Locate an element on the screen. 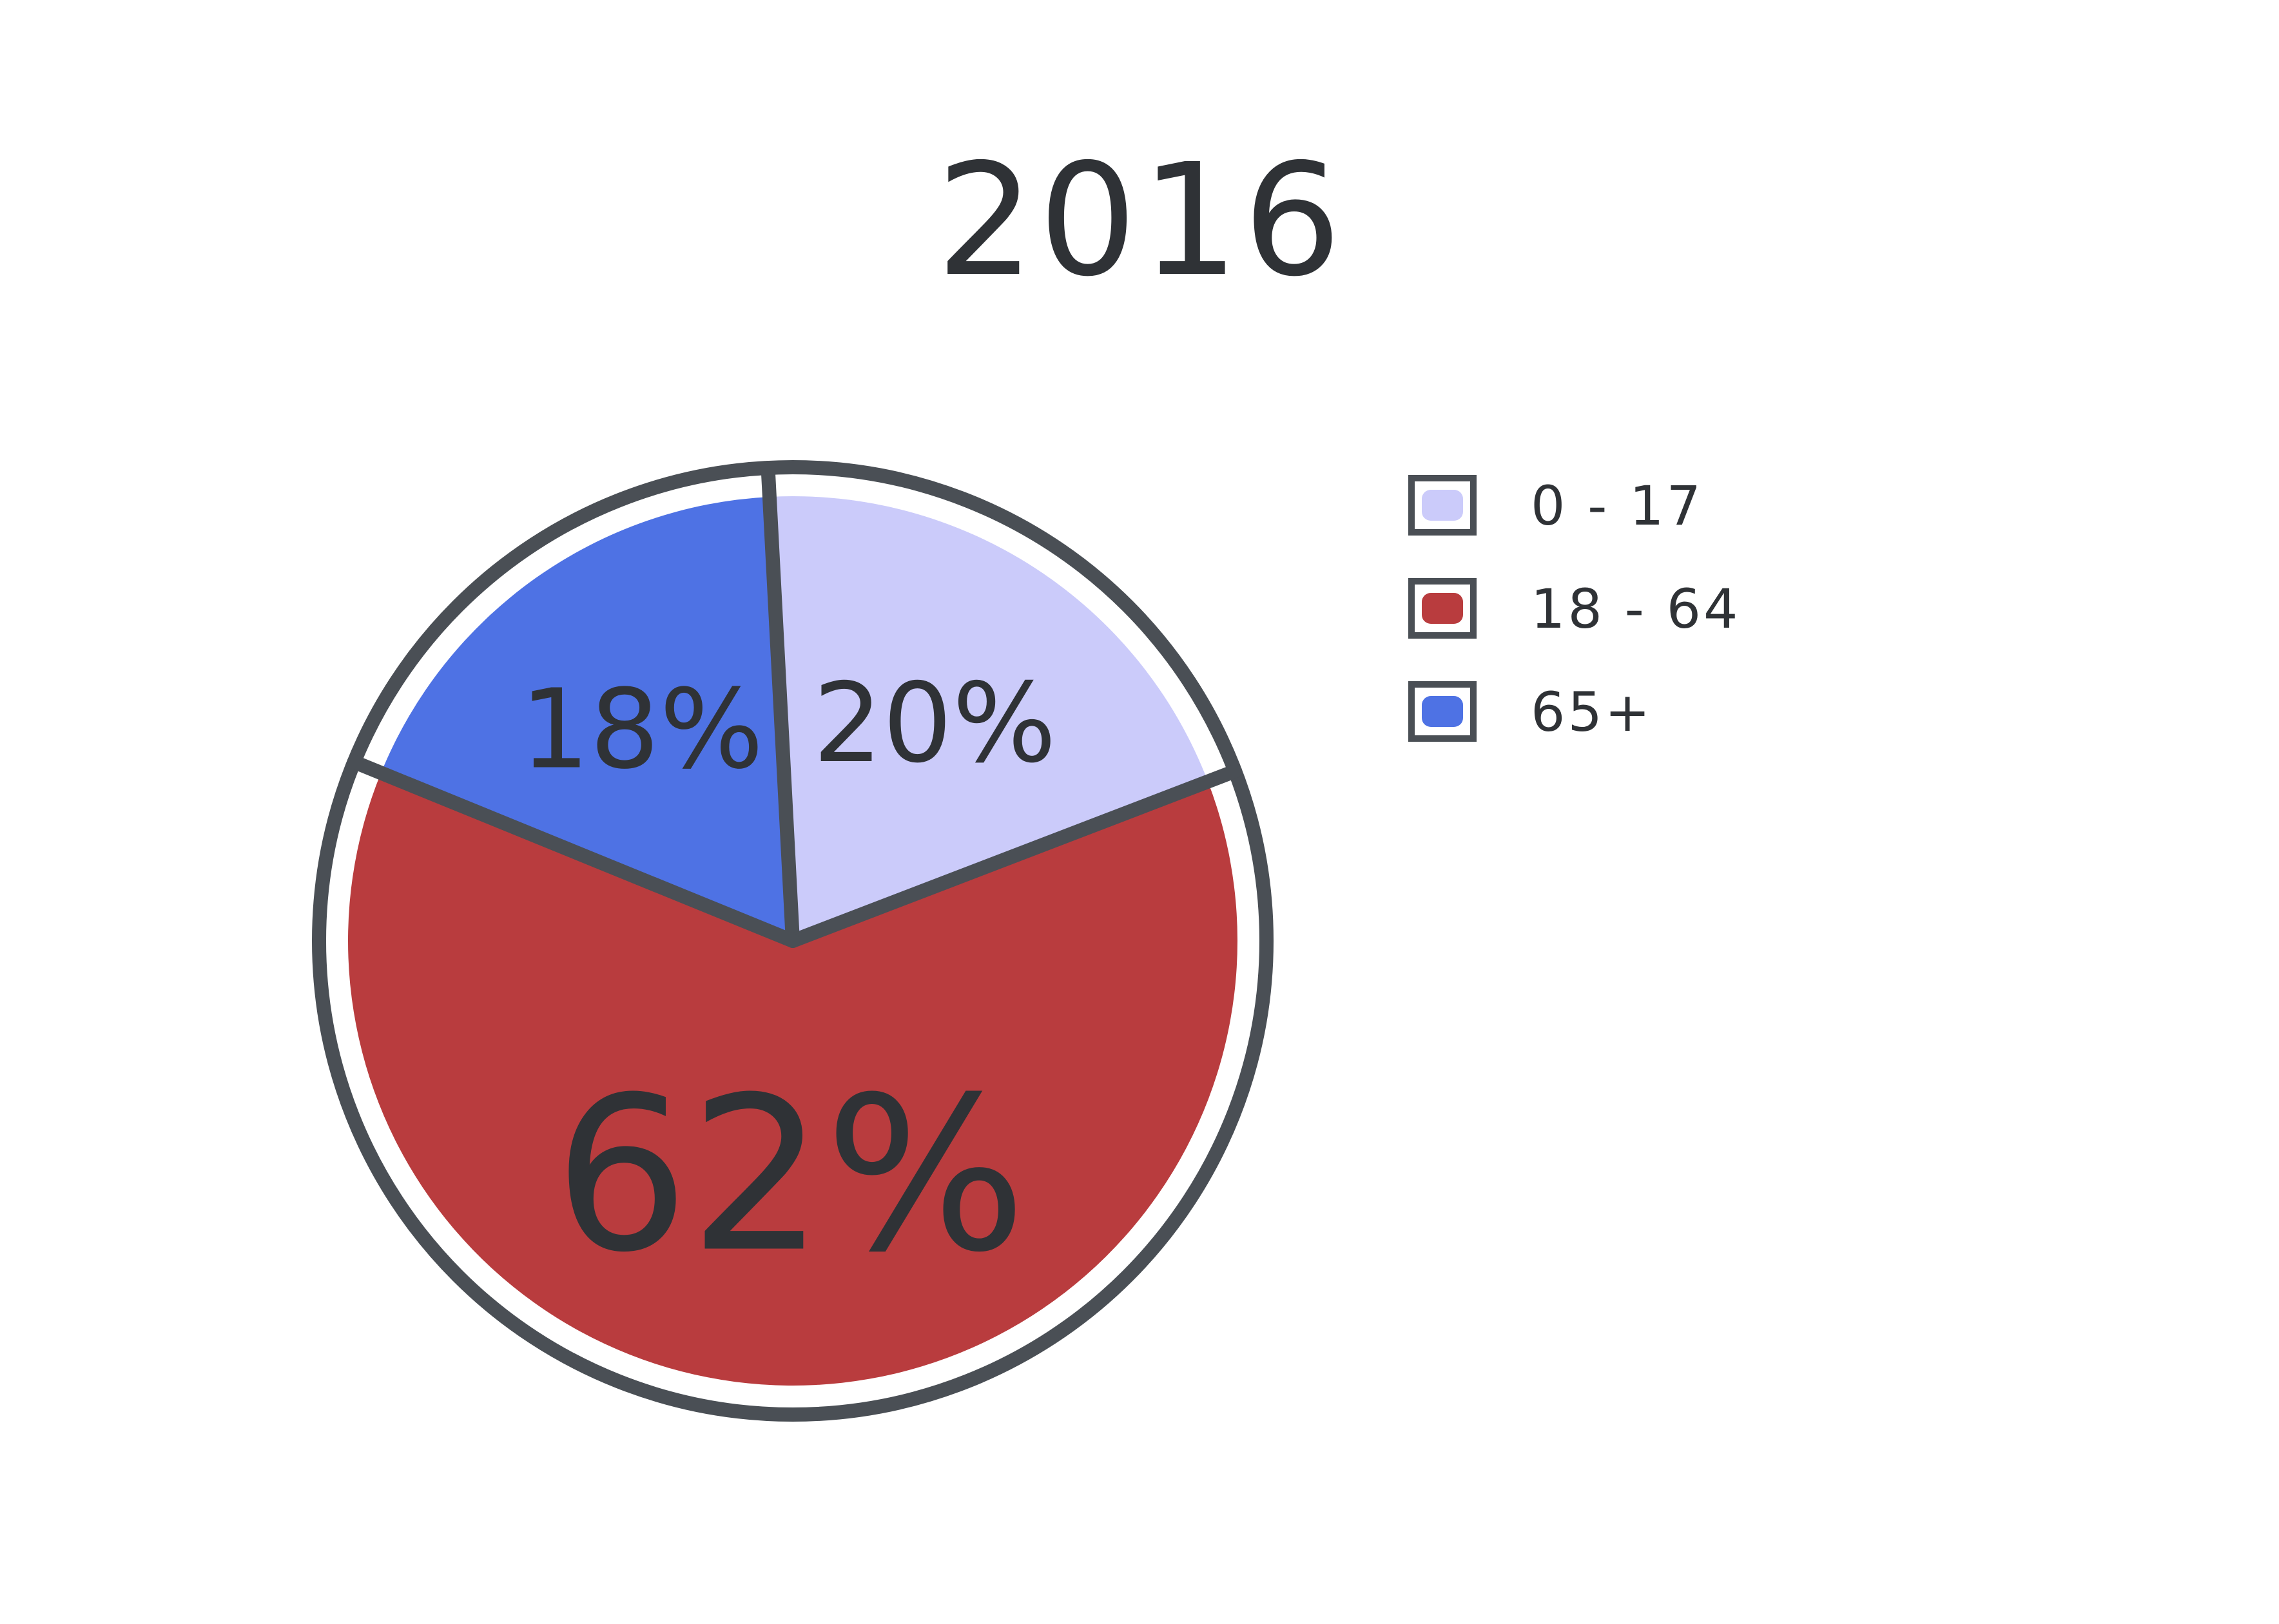 The width and height of the screenshot is (2279, 1624). pie-slice-label: 18% is located at coordinates (642, 729).